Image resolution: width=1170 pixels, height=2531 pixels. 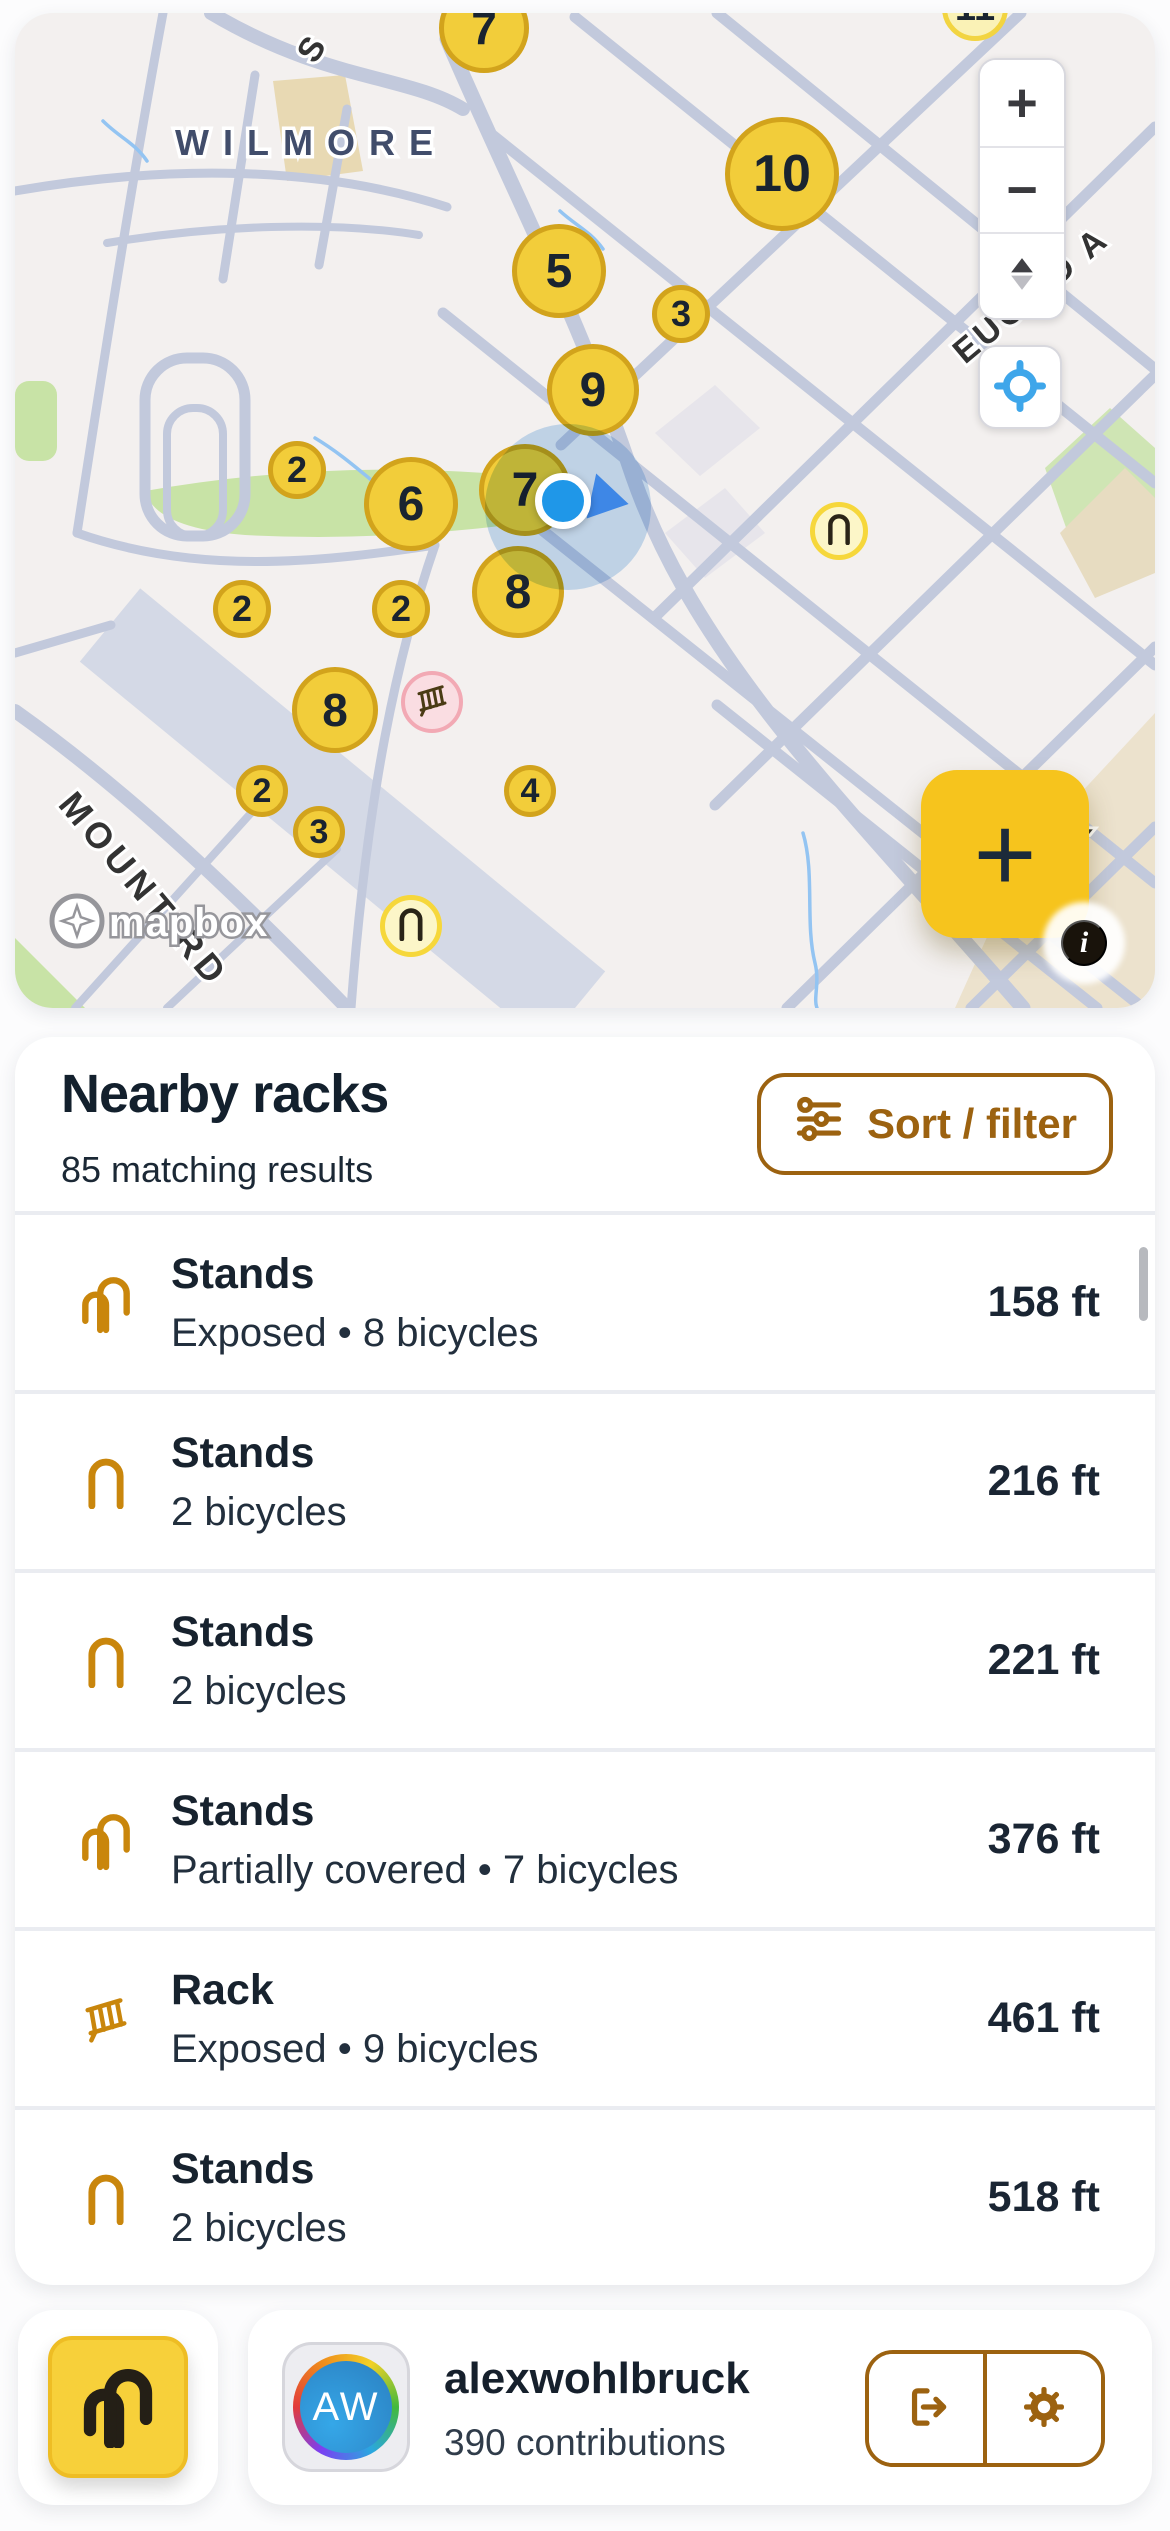 I want to click on map-label-neighborhood: WILMORE, so click(x=311, y=142).